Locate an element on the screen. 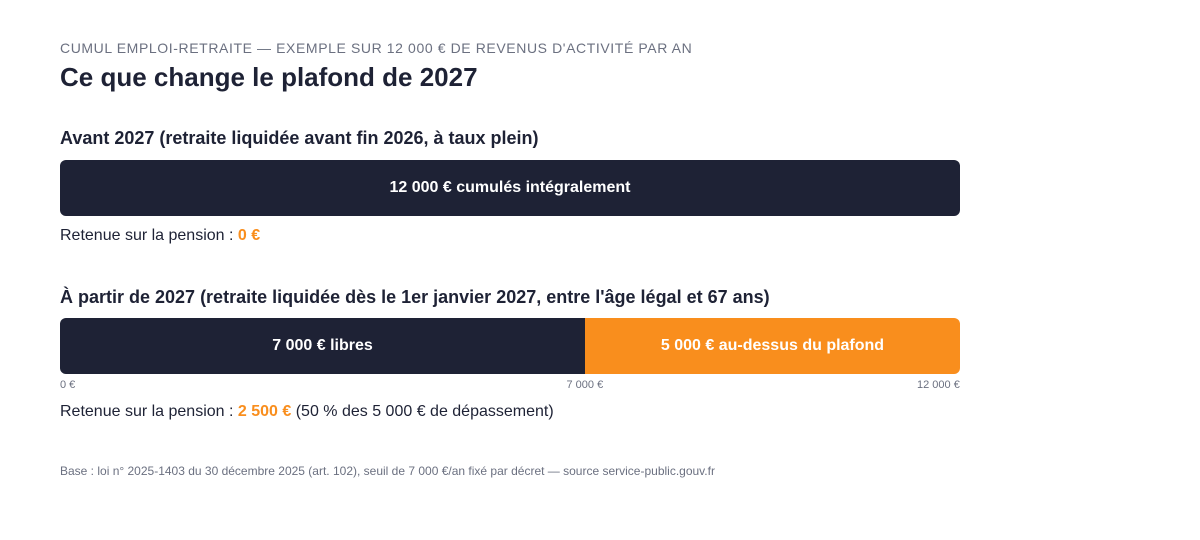  before-retenue: Retenue sur la pension : 0 € is located at coordinates (160, 236).